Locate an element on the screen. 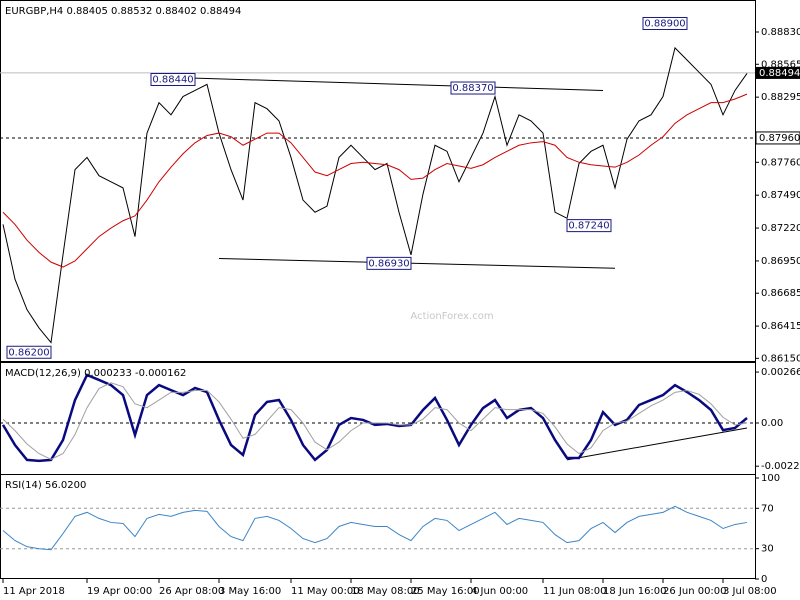 The image size is (800, 600). x-tick-label: 4 Jun 00:00 is located at coordinates (499, 591).